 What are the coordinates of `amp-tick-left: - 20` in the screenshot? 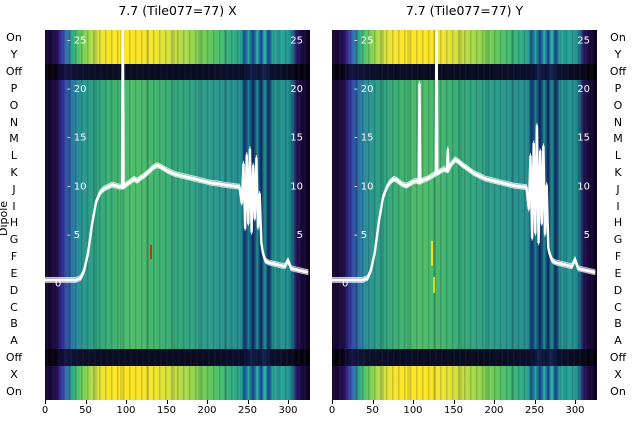 It's located at (77, 89).